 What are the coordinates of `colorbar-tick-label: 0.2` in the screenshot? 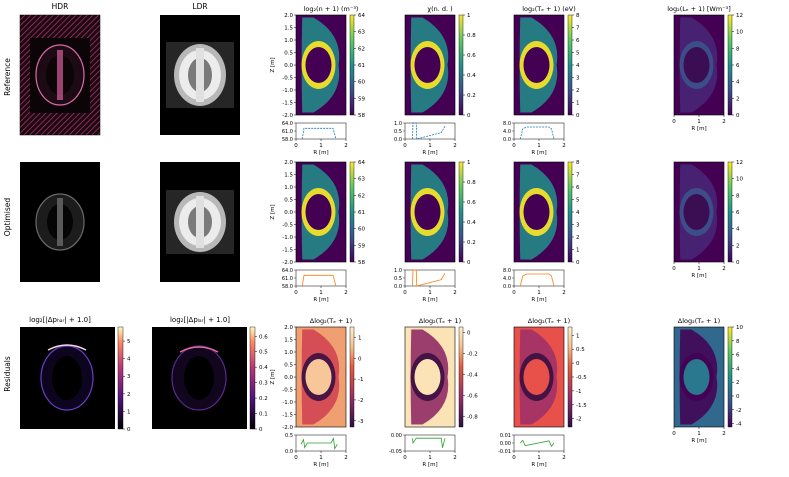 It's located at (471, 96).